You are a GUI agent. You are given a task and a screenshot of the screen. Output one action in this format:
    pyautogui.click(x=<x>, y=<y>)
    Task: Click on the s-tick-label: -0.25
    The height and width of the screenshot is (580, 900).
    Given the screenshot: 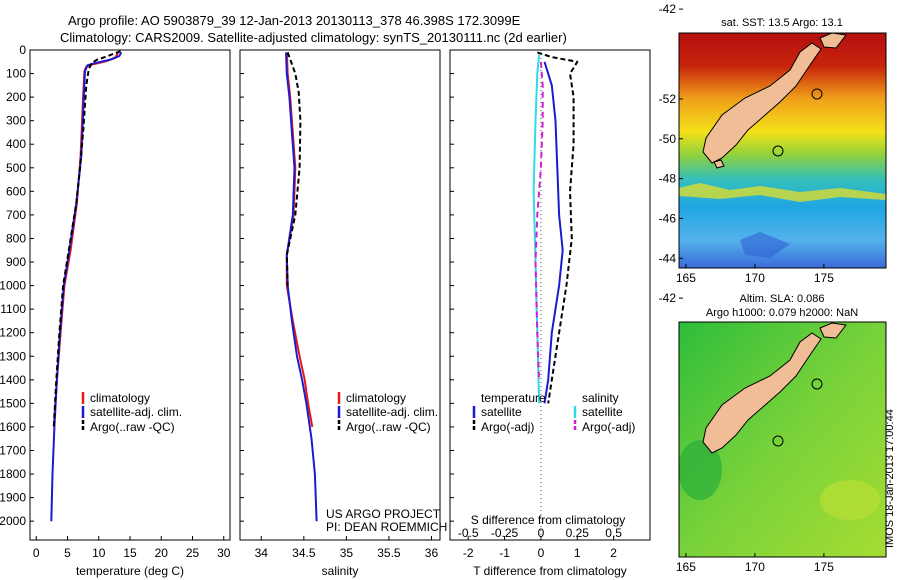 What is the action you would take?
    pyautogui.click(x=505, y=533)
    